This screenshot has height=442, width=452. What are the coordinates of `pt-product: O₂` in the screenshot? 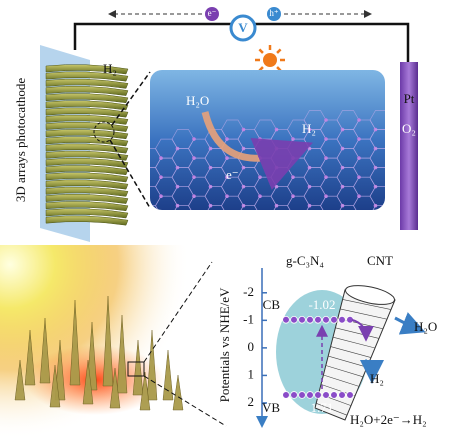 It's located at (409, 128).